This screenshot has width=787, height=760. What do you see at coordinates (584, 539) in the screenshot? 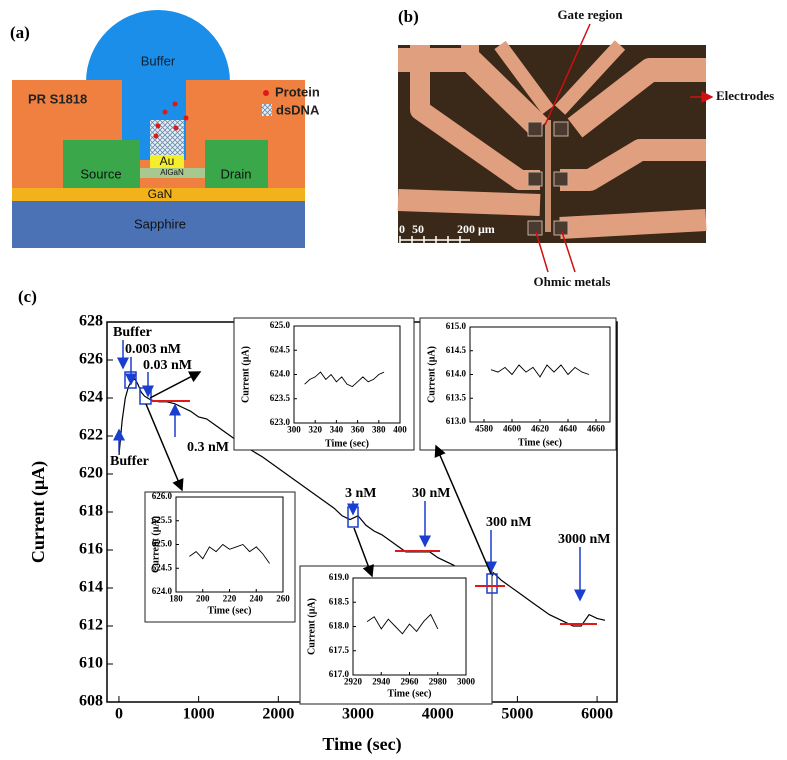
I see `annotation: 3000 nM` at bounding box center [584, 539].